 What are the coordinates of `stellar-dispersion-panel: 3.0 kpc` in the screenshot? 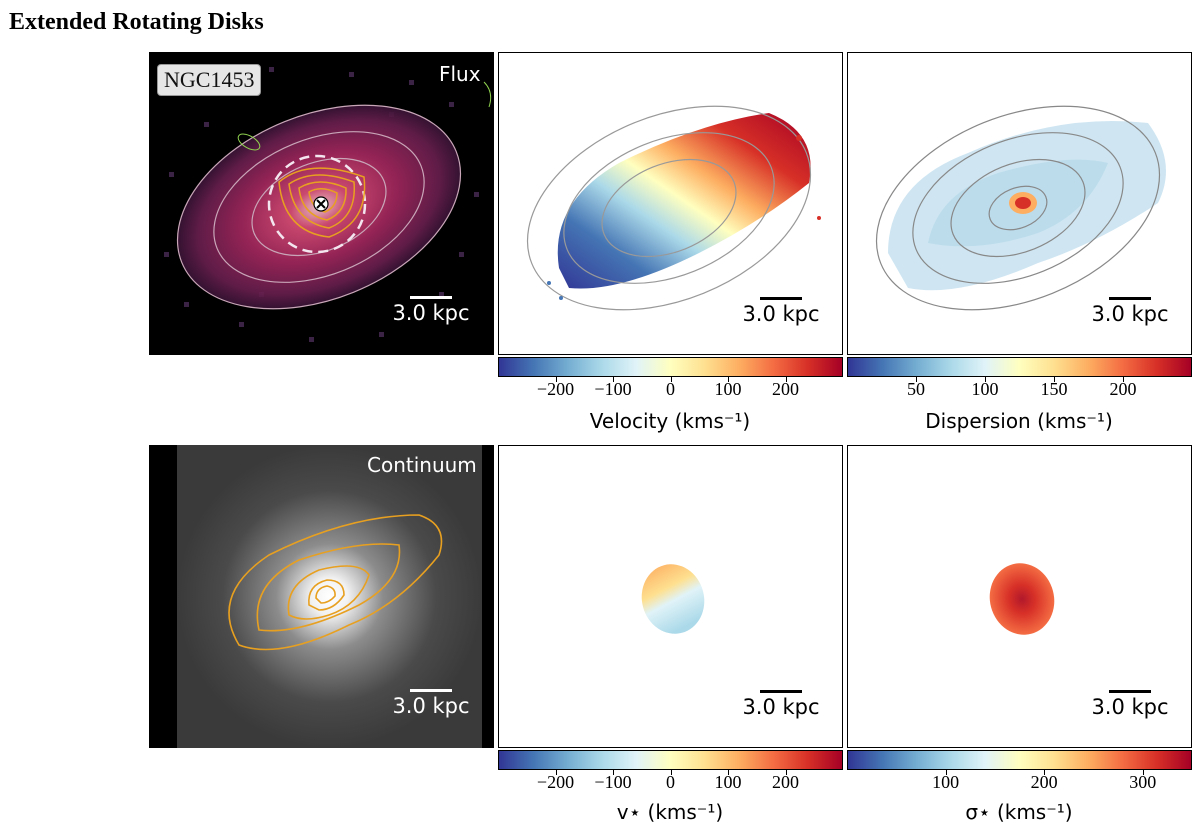 It's located at (1019, 596).